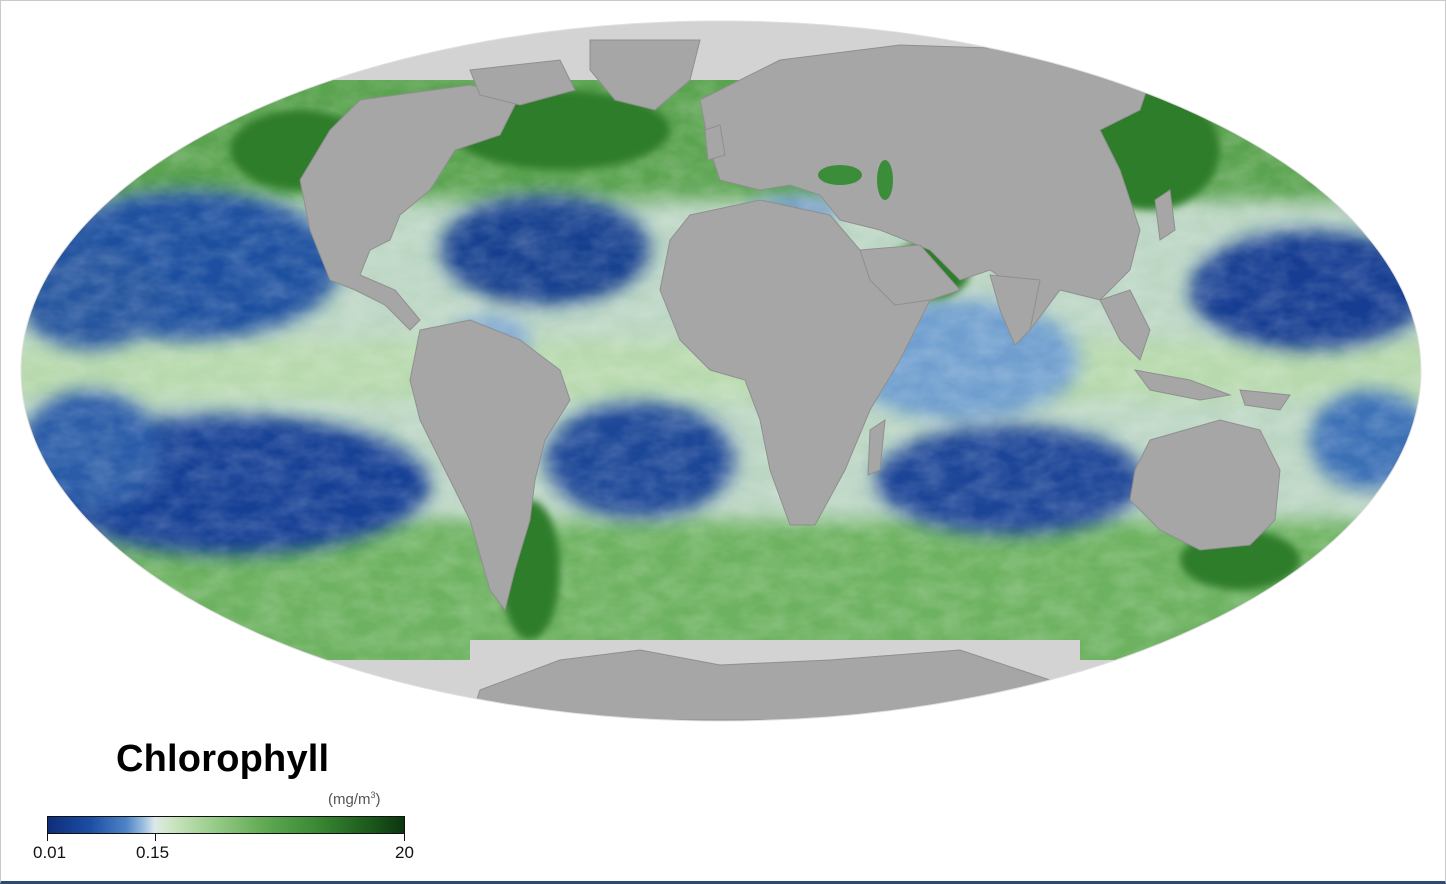  I want to click on greenland, so click(645, 75).